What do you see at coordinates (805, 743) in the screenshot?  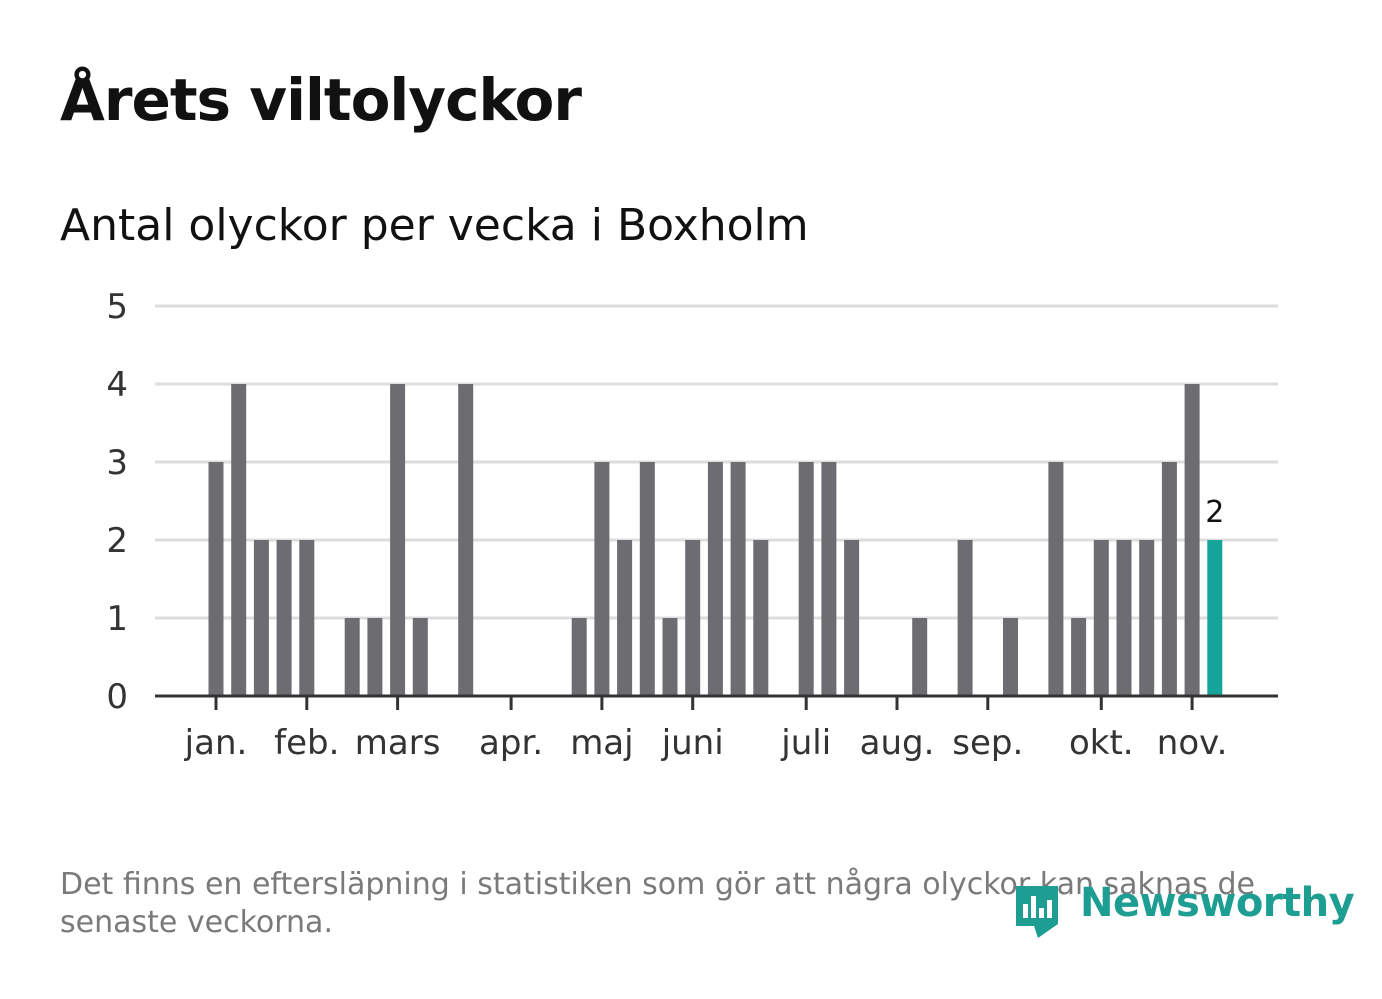 I see `x-tick-label: juli` at bounding box center [805, 743].